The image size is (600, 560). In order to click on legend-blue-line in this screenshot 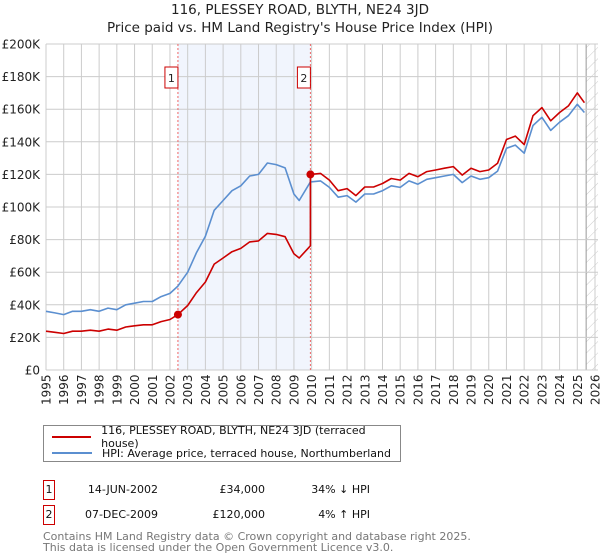, I will do `click(72, 453)`.